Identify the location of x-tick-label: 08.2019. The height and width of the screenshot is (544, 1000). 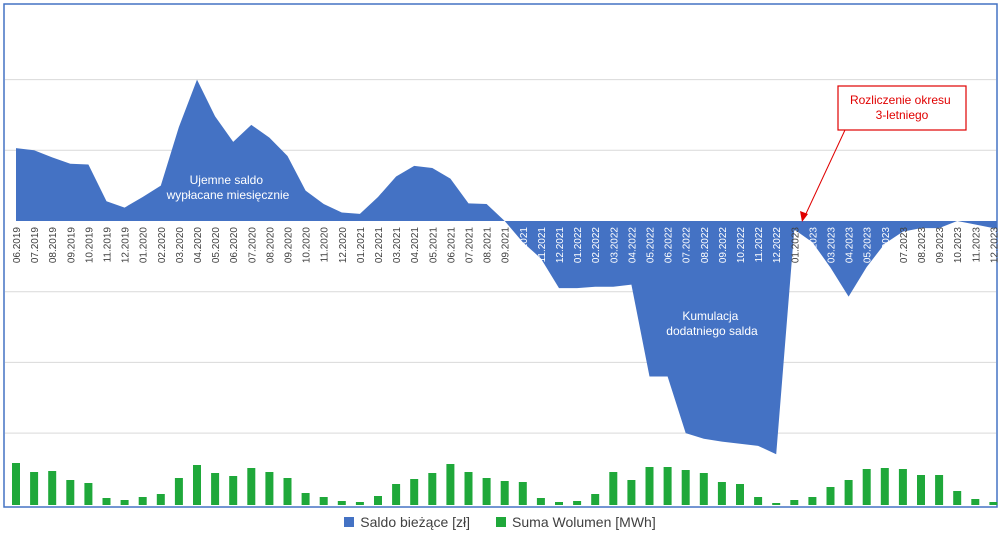
(53, 245).